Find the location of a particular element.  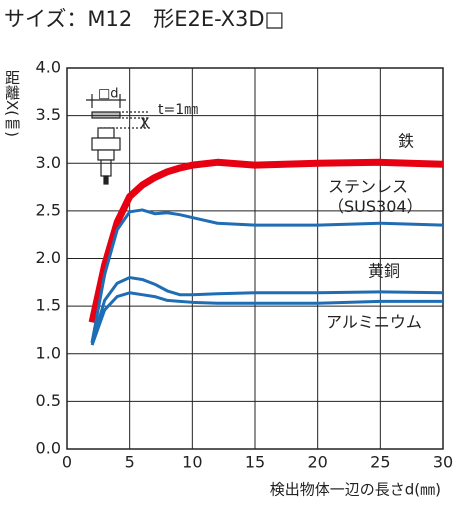

y-tick-label: 1.5 is located at coordinates (48, 305).